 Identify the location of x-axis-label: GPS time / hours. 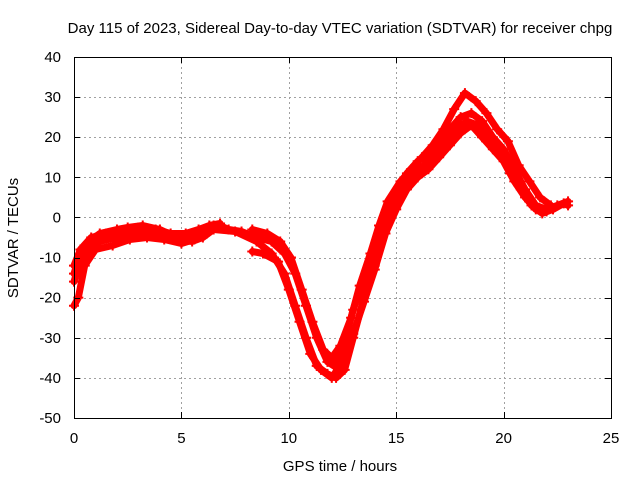
(340, 466).